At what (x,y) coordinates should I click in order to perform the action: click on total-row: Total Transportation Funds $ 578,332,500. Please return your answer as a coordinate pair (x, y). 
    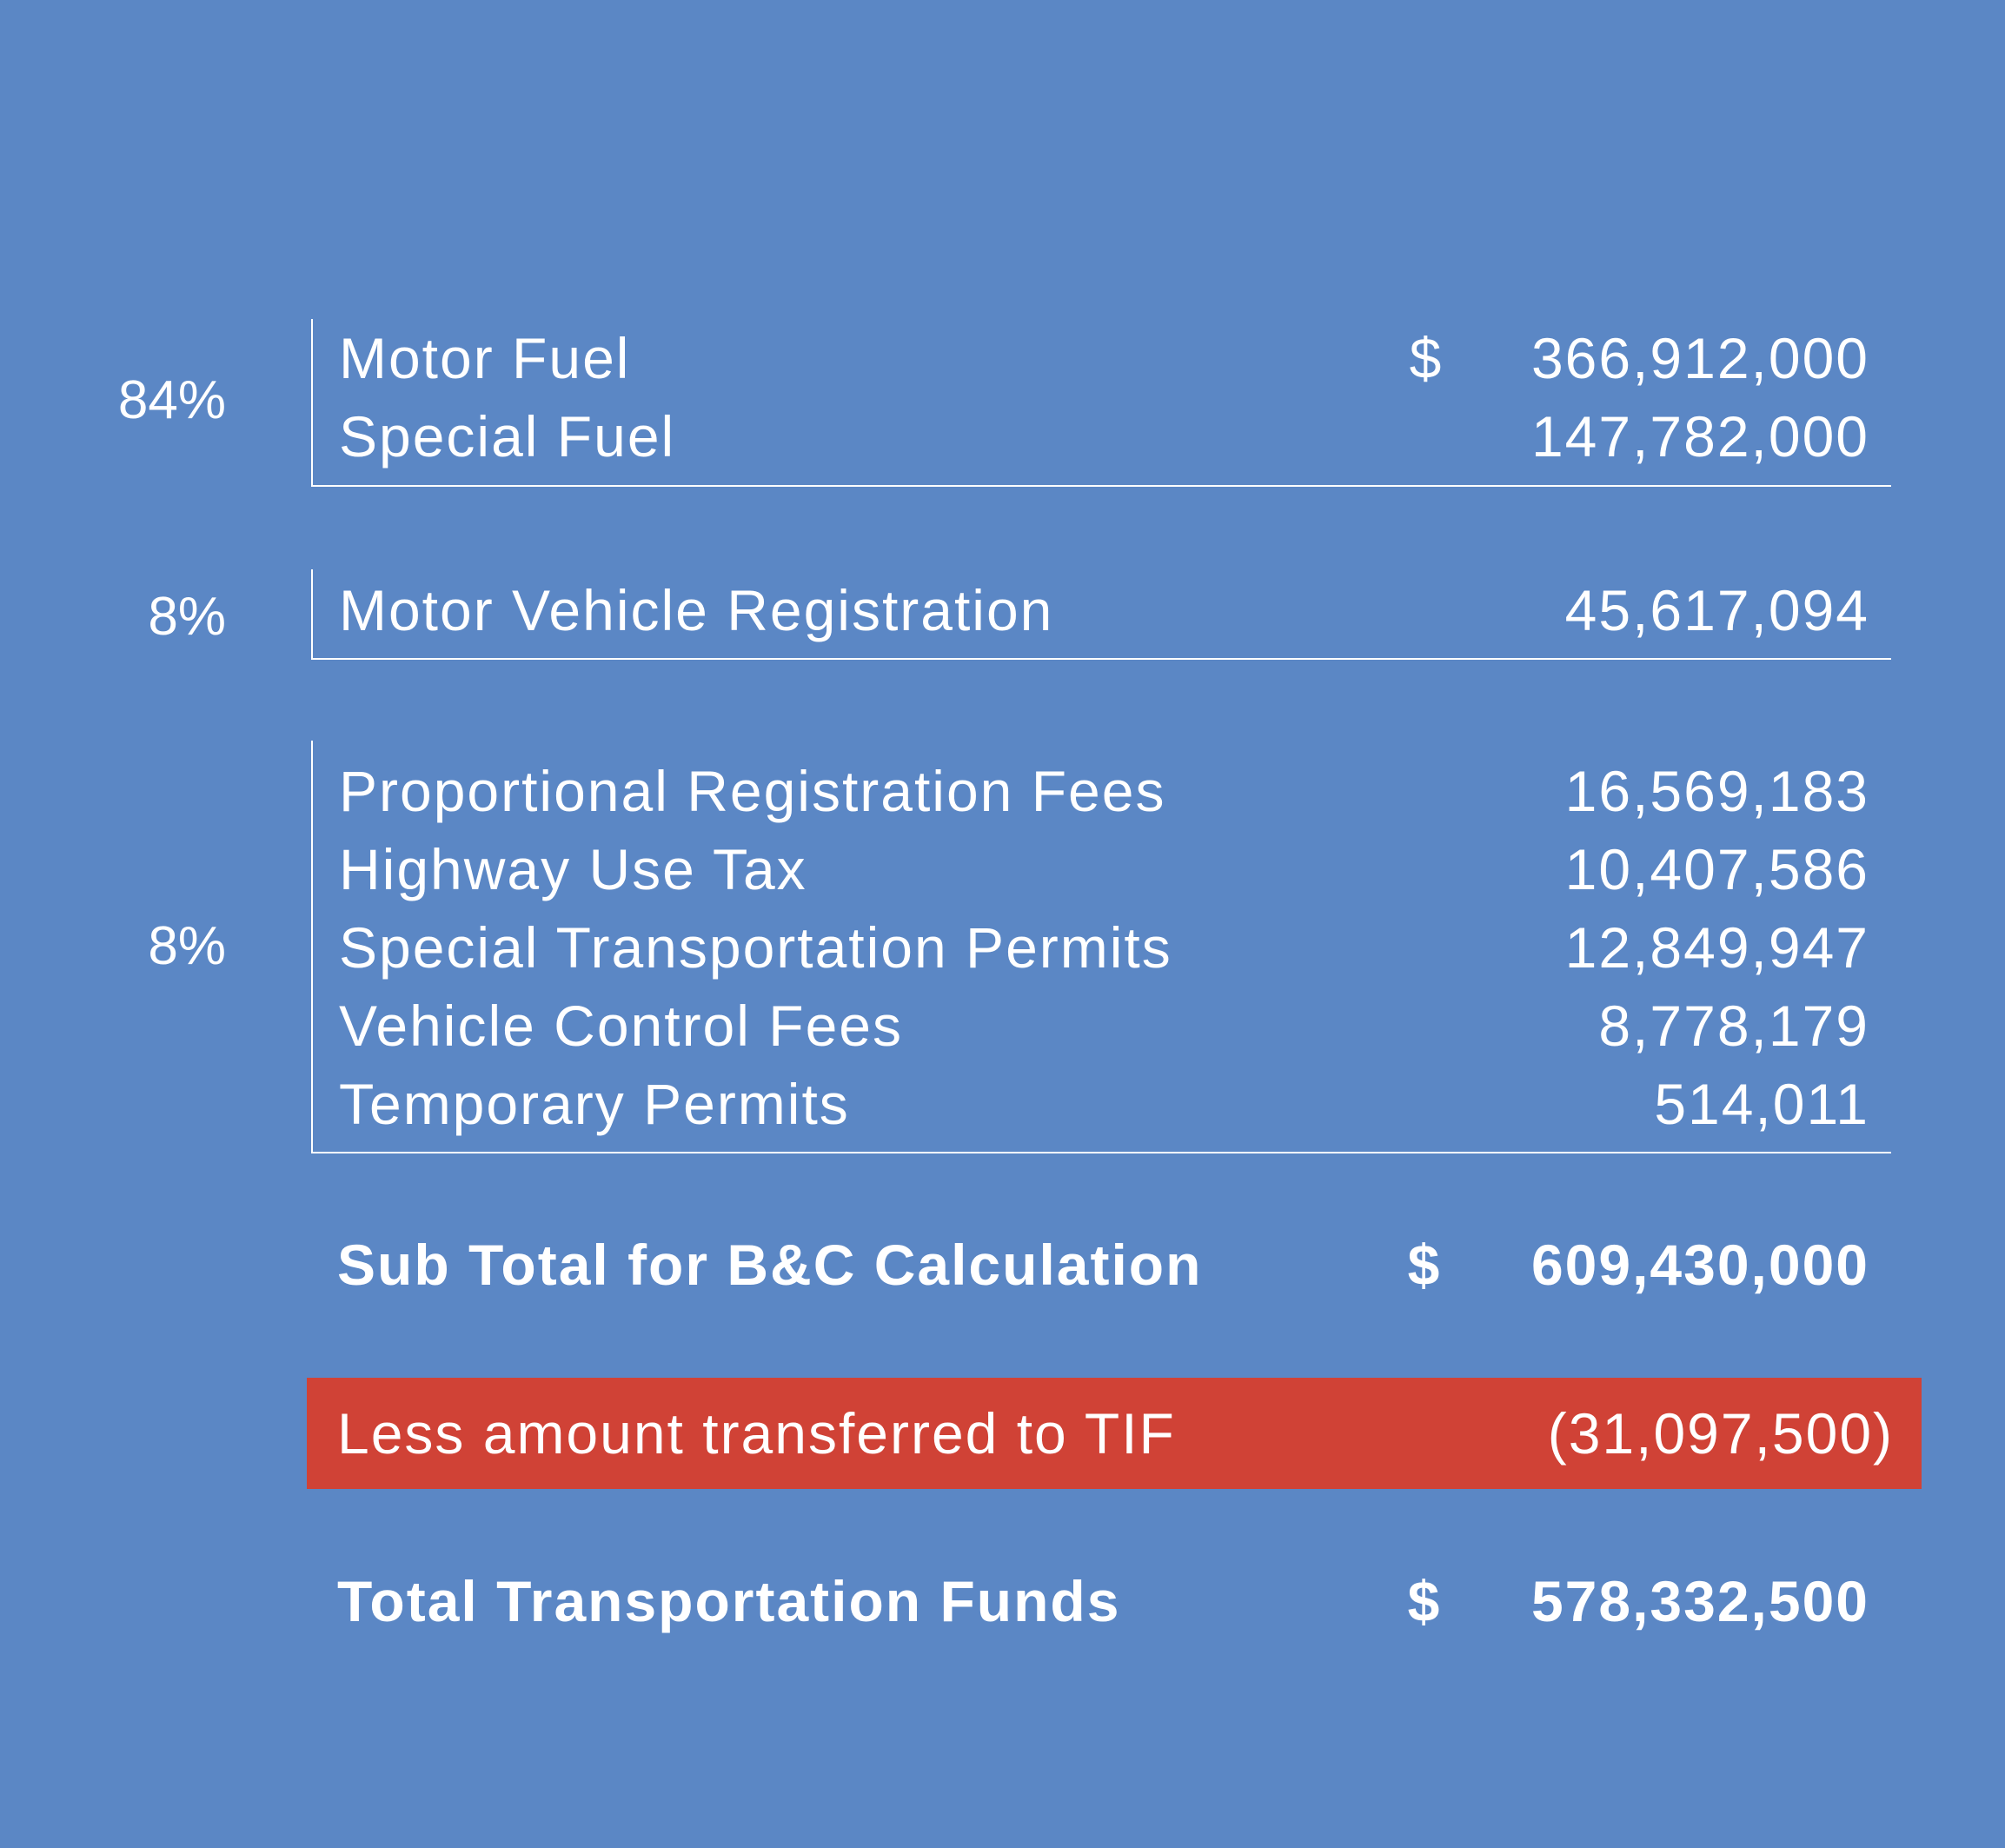
    Looking at the image, I should click on (1101, 1601).